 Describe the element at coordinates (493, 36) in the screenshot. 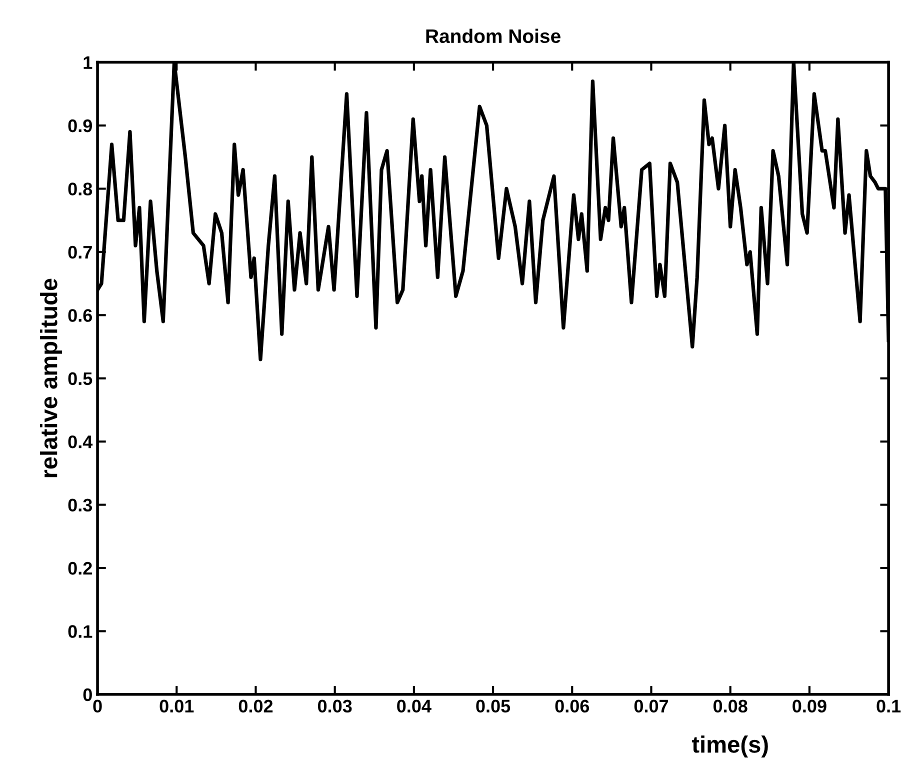

I see `chart-title: Random Noise` at that location.